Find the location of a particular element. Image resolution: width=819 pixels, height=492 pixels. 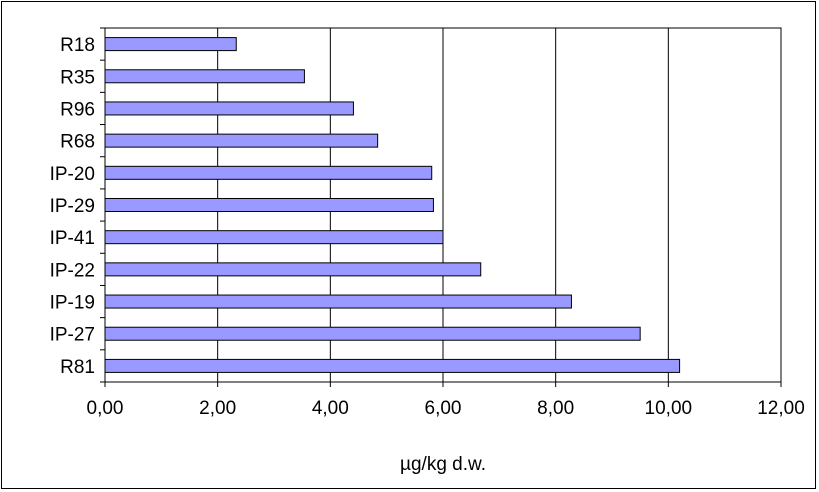

category-label: IP-41 is located at coordinates (72, 238).